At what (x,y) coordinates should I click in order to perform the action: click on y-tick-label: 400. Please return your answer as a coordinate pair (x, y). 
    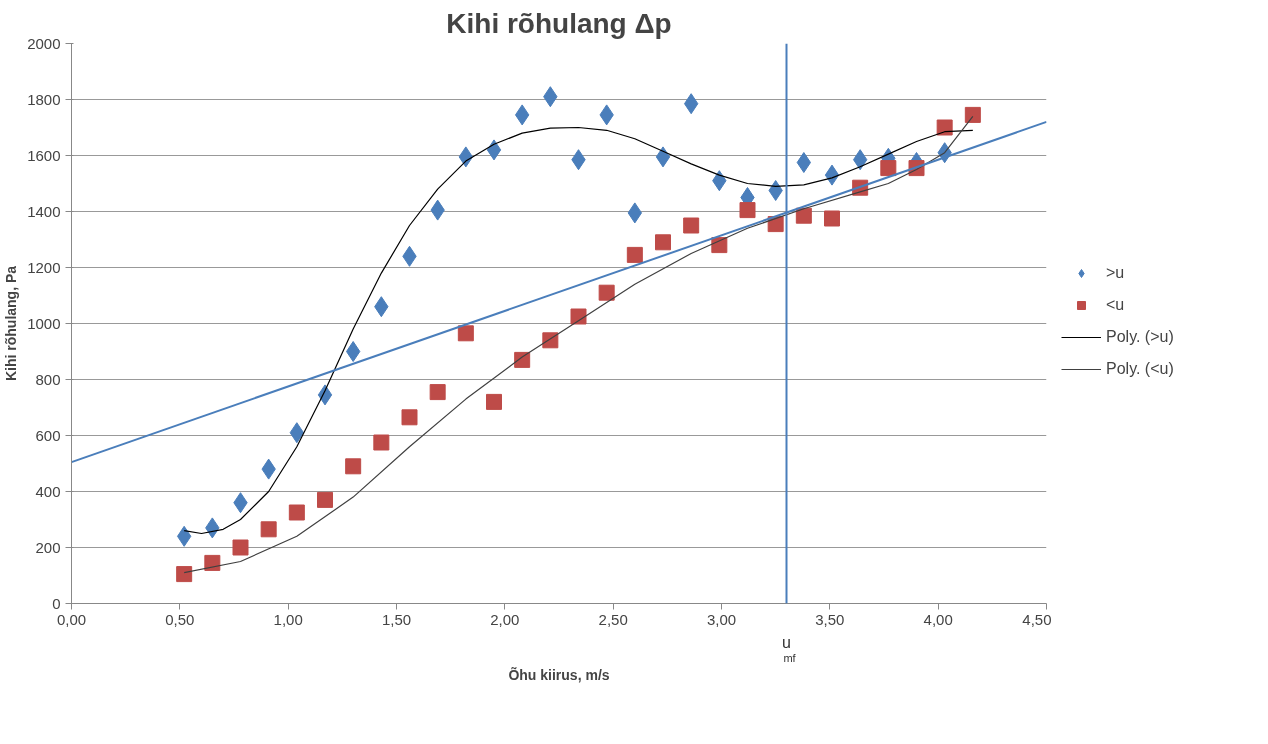
    Looking at the image, I should click on (48, 491).